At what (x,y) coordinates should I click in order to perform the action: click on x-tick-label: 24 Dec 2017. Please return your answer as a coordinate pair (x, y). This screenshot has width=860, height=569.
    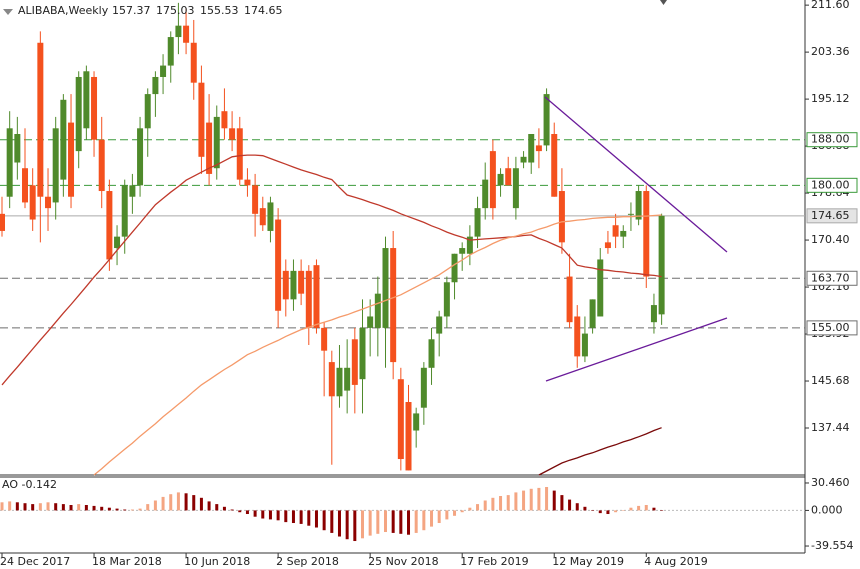
    Looking at the image, I should click on (35, 561).